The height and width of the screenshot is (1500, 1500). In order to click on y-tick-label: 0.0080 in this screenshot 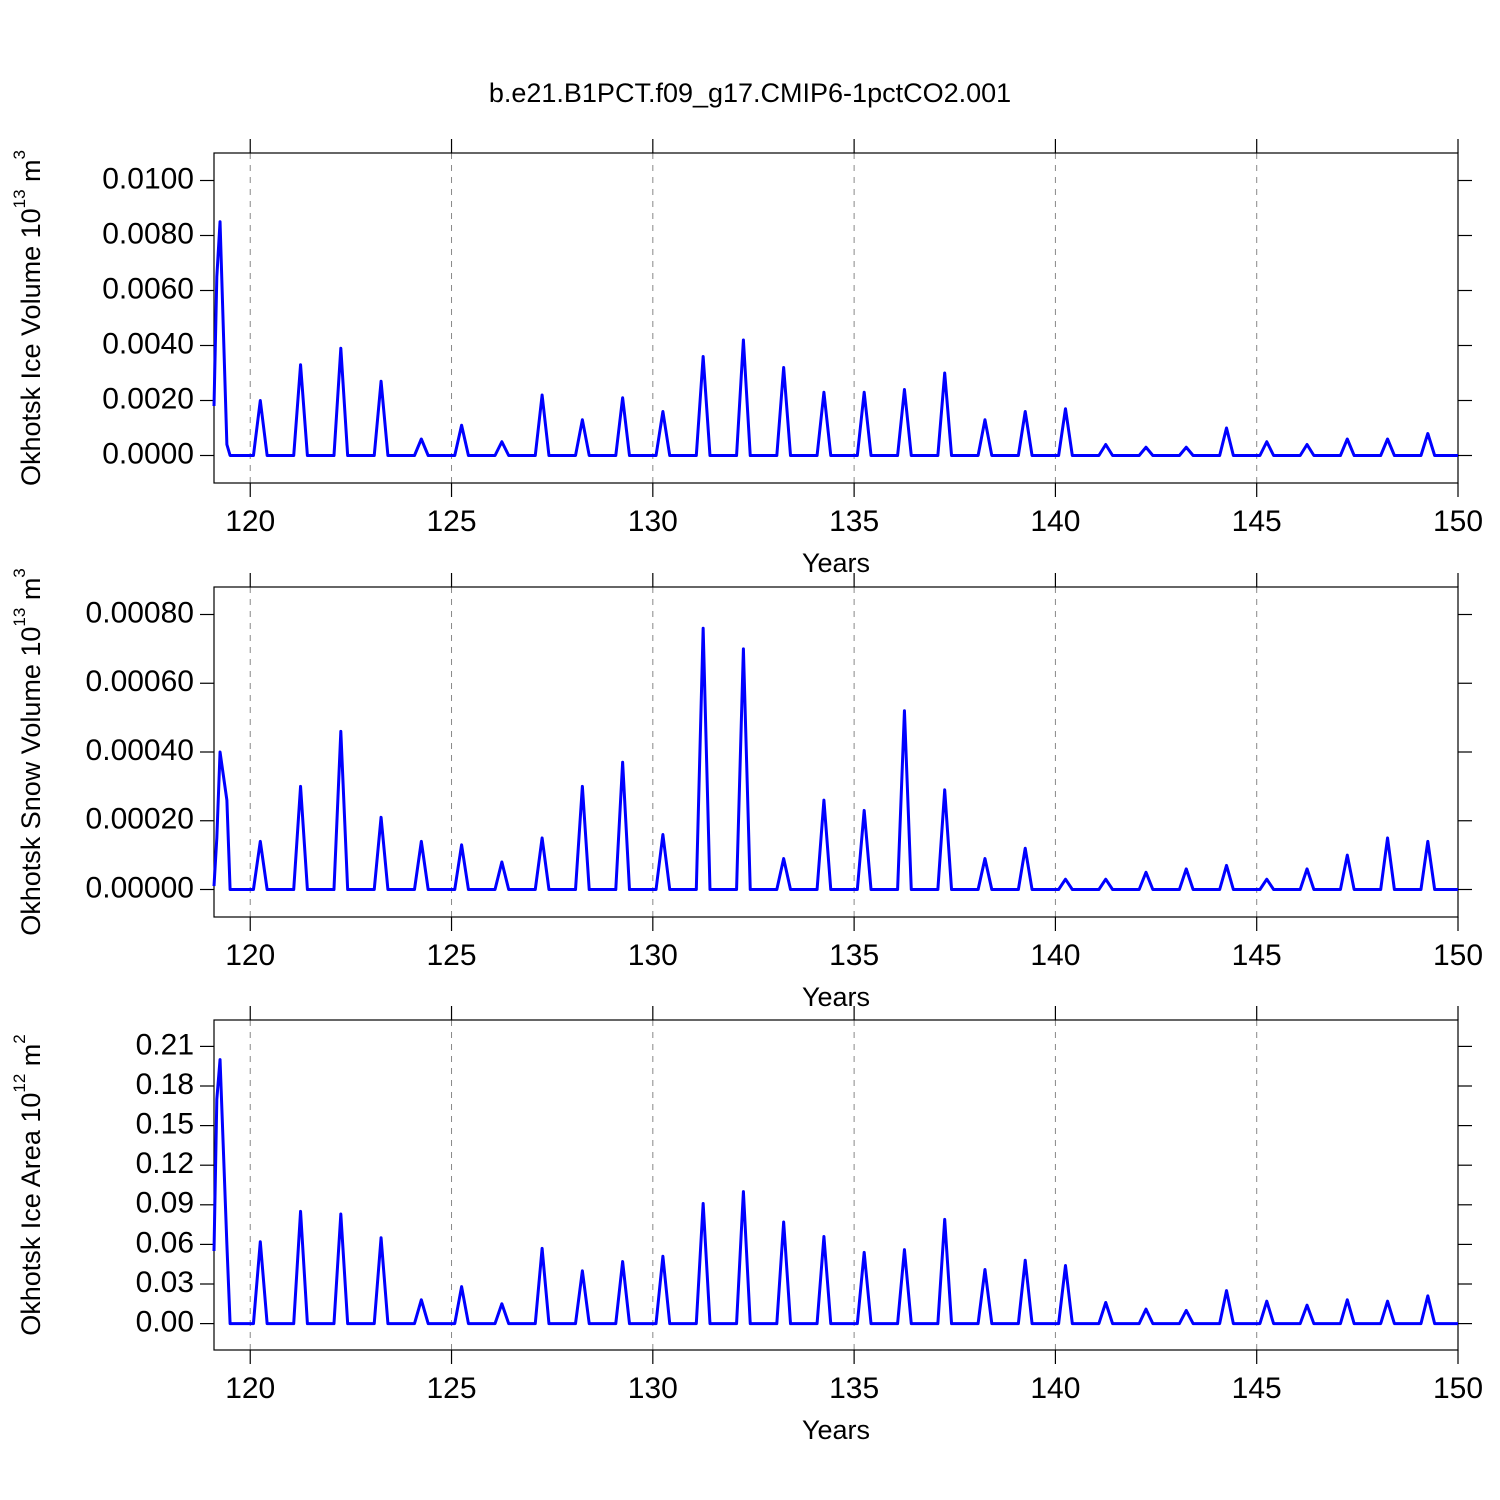, I will do `click(148, 233)`.